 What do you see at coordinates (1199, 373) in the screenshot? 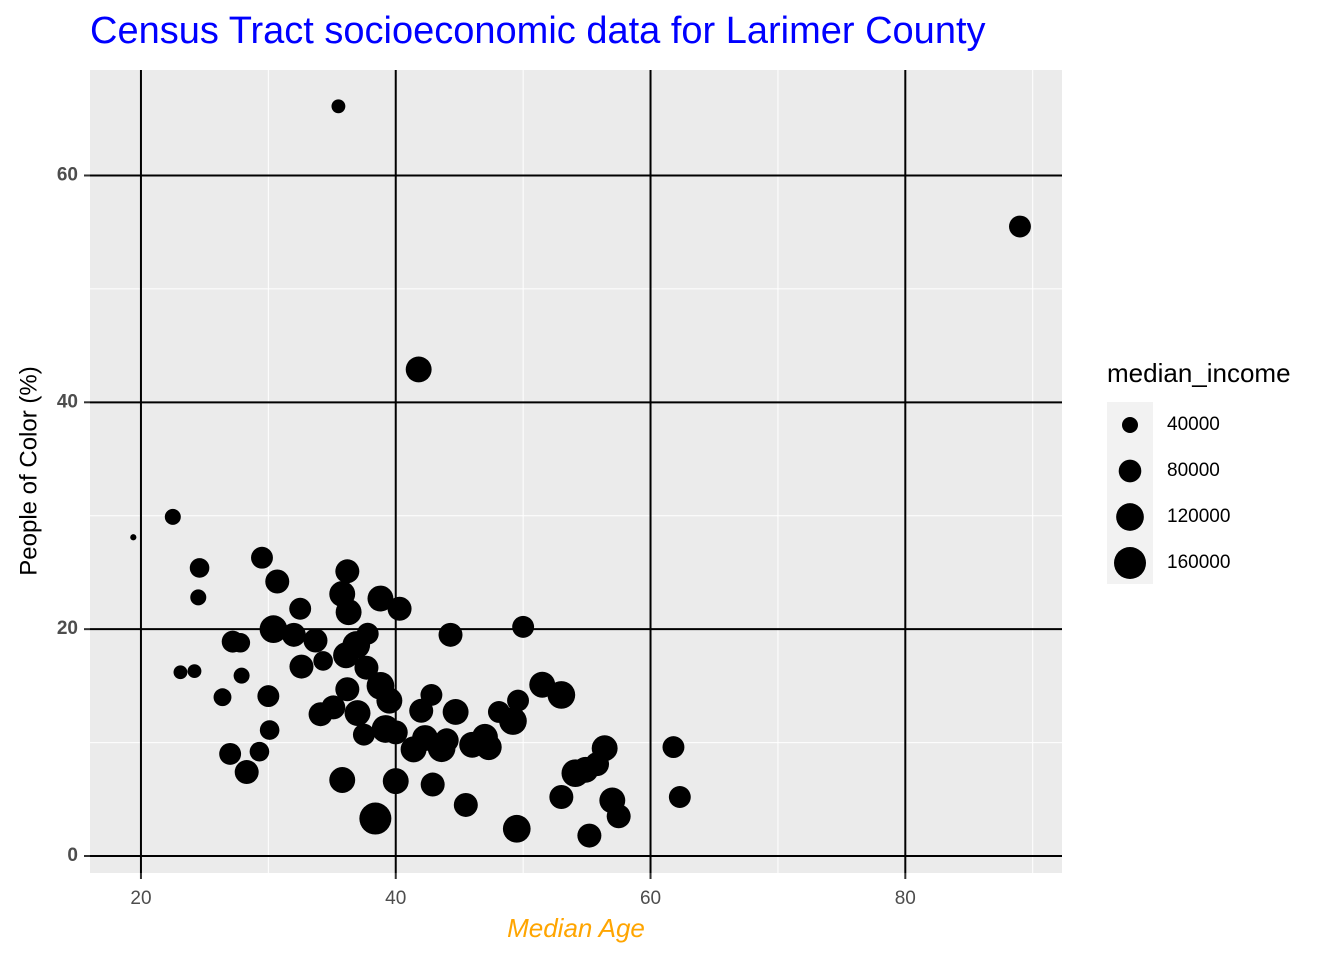
I see `legend-title: median_income` at bounding box center [1199, 373].